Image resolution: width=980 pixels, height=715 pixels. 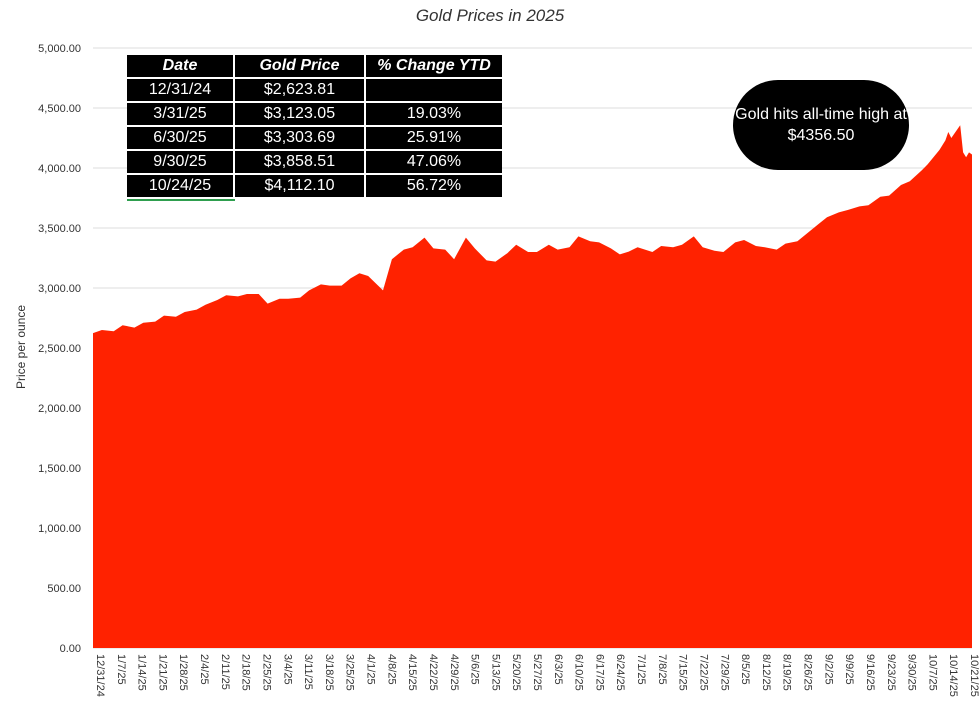 What do you see at coordinates (162, 672) in the screenshot?
I see `x-tick-label: 1/21/25` at bounding box center [162, 672].